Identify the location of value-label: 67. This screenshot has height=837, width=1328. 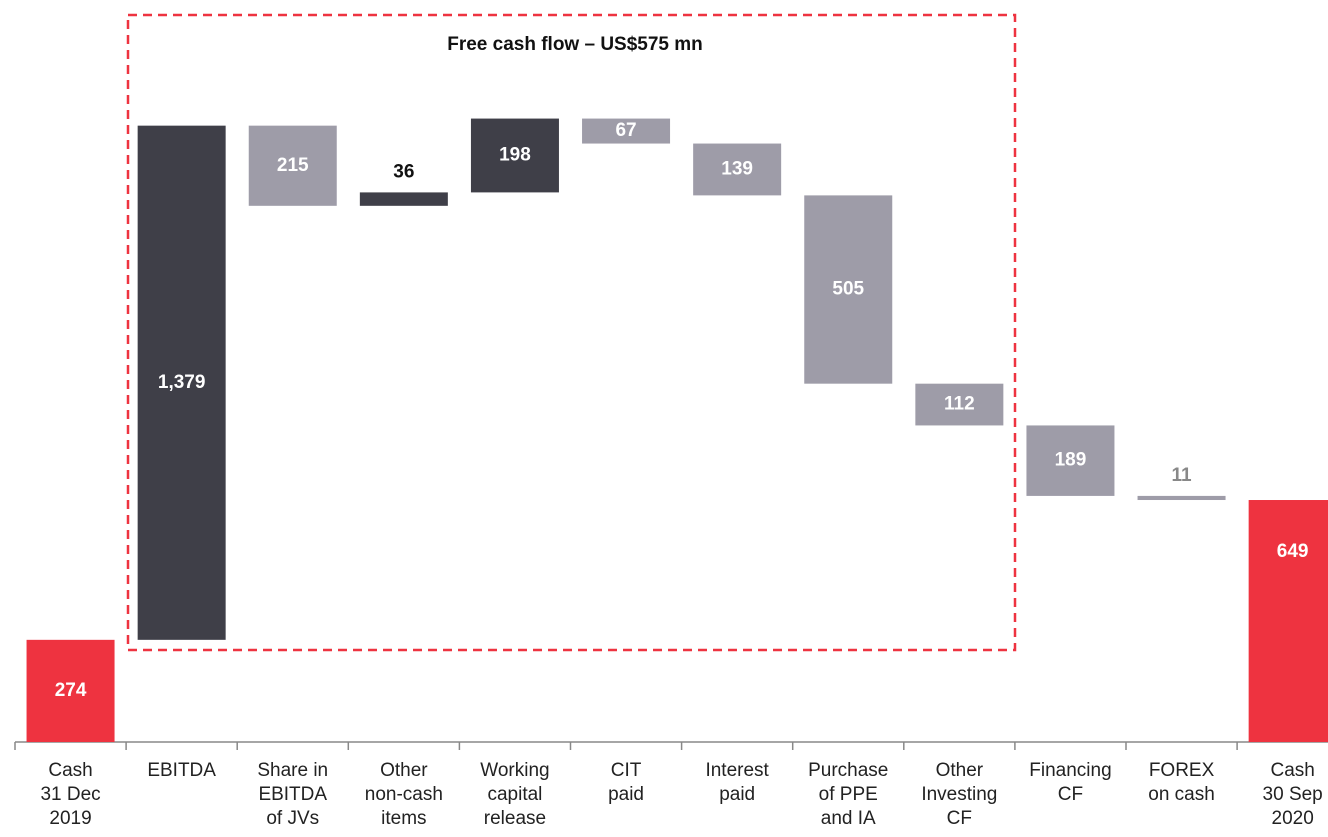
(625, 130).